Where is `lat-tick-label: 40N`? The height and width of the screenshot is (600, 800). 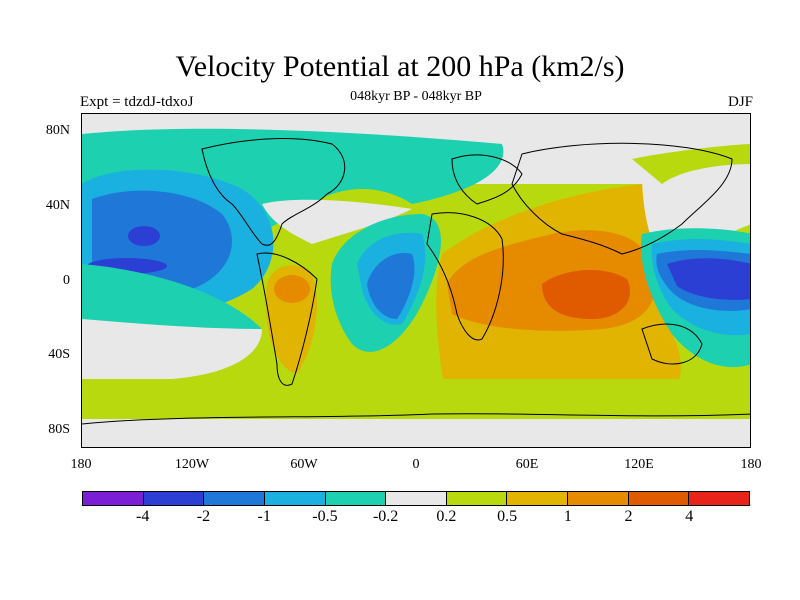 lat-tick-label: 40N is located at coordinates (57, 205).